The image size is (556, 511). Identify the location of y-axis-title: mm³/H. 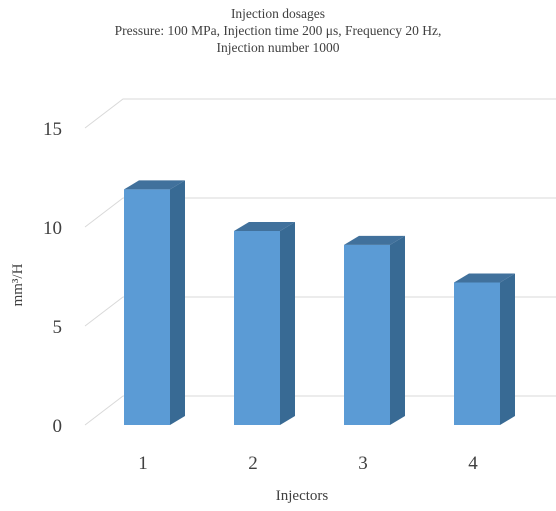
(18, 284).